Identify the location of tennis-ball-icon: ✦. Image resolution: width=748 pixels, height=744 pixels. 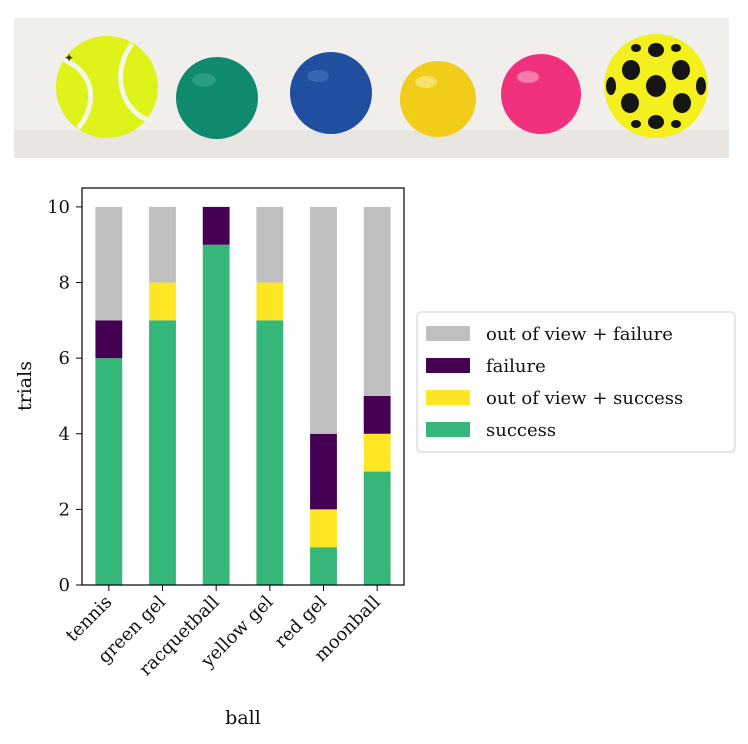
(107, 87).